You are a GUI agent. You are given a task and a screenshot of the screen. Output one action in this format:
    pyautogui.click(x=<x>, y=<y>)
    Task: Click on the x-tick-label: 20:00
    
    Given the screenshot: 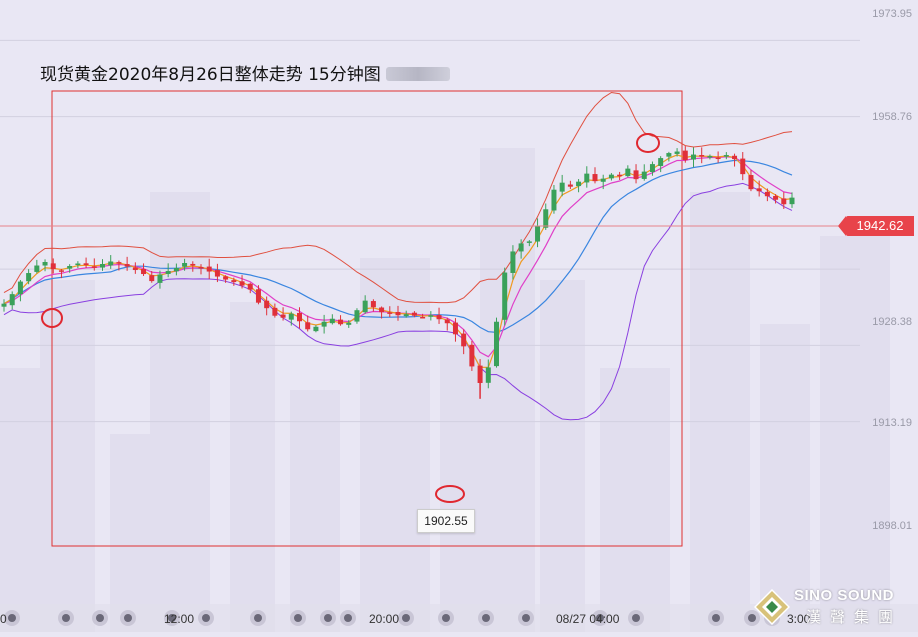 What is the action you would take?
    pyautogui.click(x=384, y=619)
    